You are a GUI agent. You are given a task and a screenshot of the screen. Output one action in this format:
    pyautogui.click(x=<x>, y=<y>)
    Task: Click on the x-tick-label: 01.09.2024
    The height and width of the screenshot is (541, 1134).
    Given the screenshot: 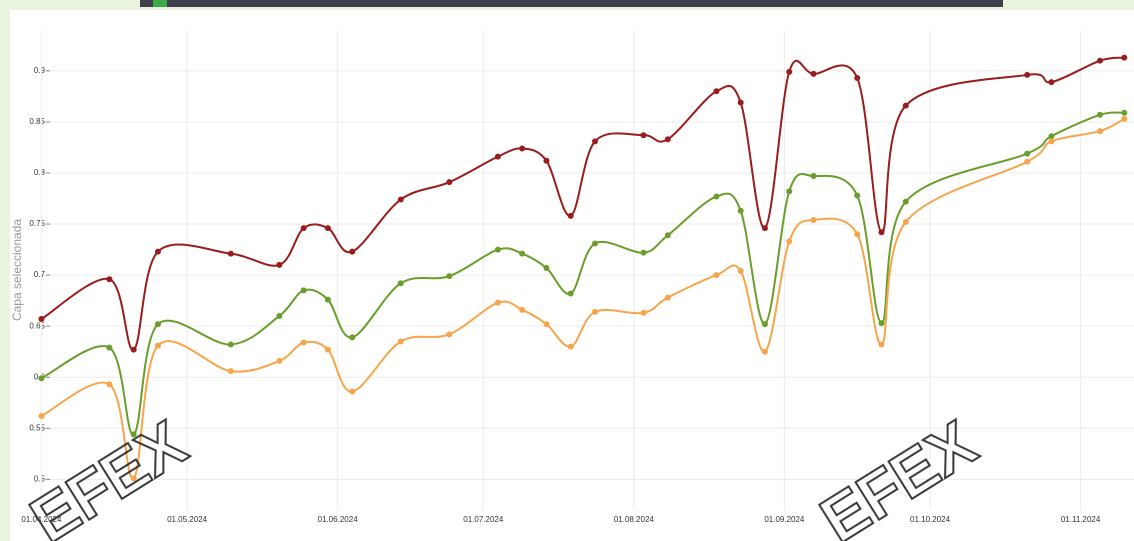 What is the action you would take?
    pyautogui.click(x=784, y=519)
    